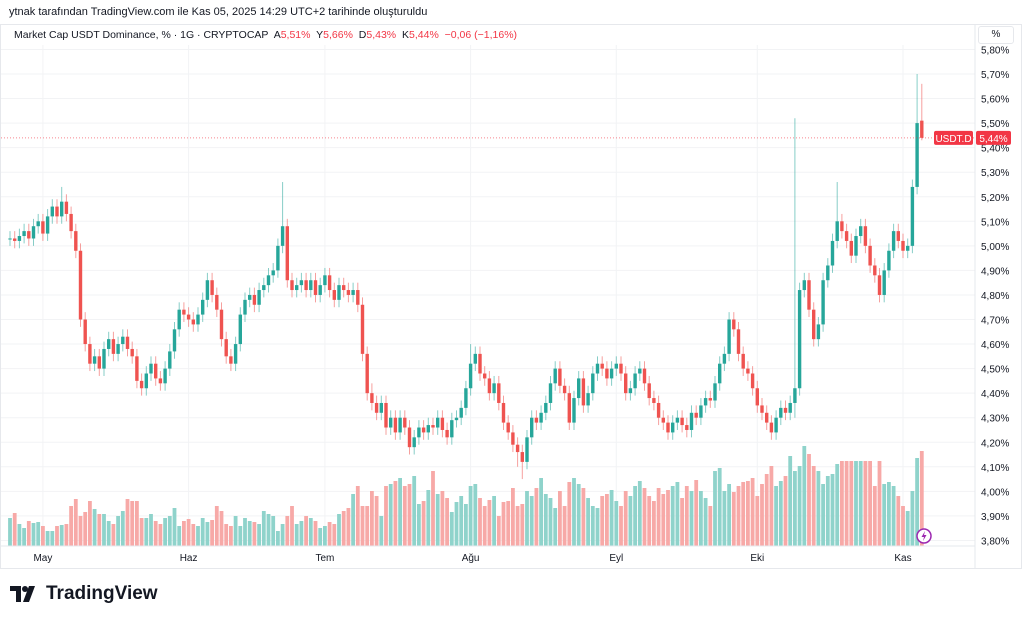 Image resolution: width=1024 pixels, height=618 pixels. What do you see at coordinates (757, 558) in the screenshot?
I see `x-tick-label: Eki` at bounding box center [757, 558].